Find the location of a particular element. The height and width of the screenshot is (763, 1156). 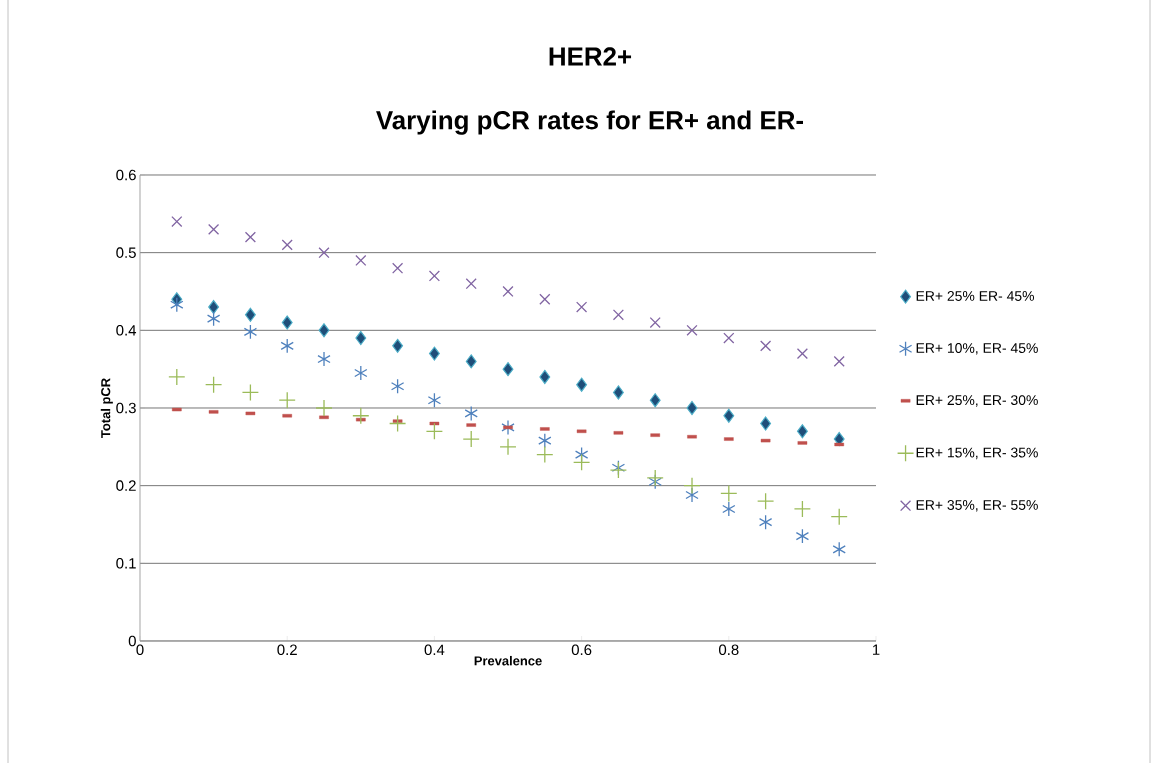

legend-label: ER+ 35%, ER- 55% is located at coordinates (977, 506).